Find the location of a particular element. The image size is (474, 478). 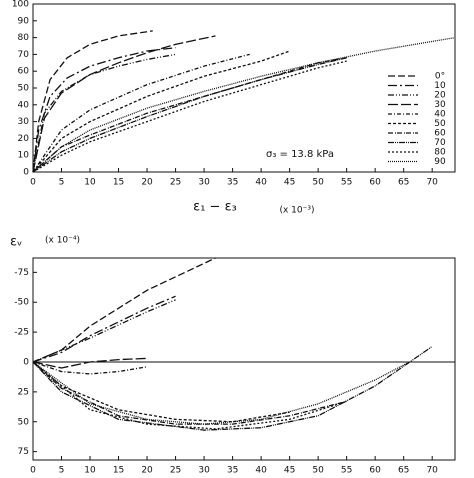

legend-label: 50 is located at coordinates (440, 124).